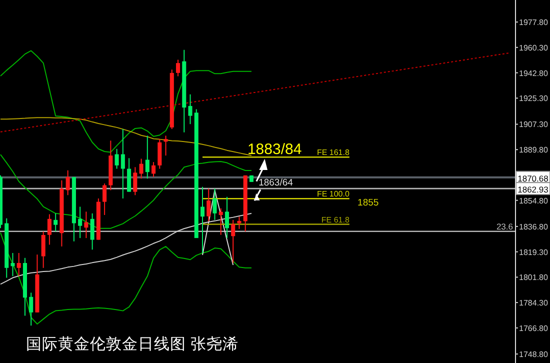 Image resolution: width=550 pixels, height=363 pixels. What do you see at coordinates (534, 227) in the screenshot?
I see `y-tick-label: 1836.80` at bounding box center [534, 227].